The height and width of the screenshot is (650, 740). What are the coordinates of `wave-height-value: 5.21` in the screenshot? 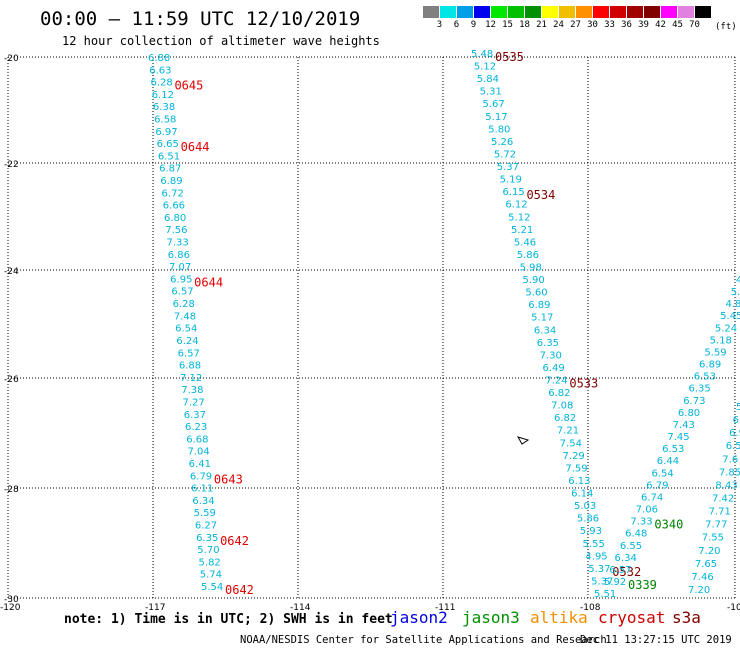 It's located at (522, 230).